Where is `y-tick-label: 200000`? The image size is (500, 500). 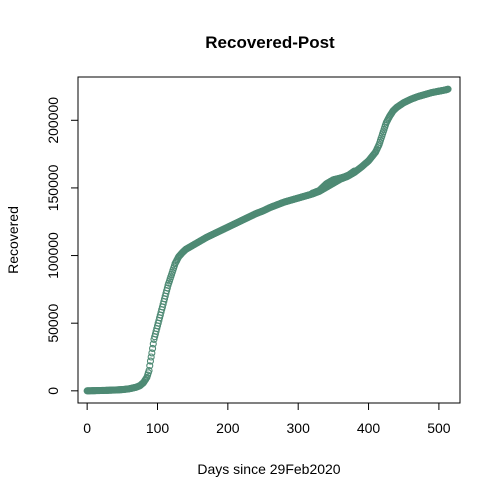
y-tick-label: 200000 is located at coordinates (53, 120).